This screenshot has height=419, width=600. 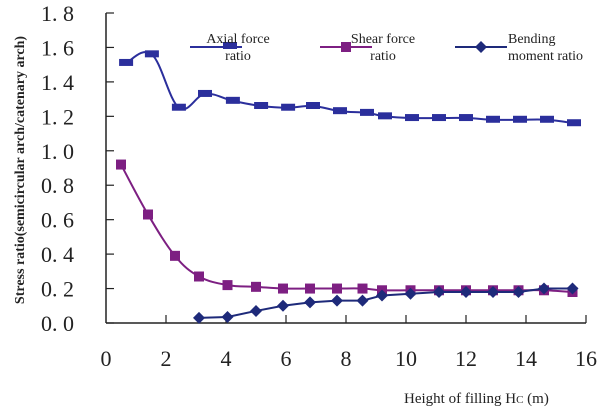 I want to click on legend-label: Shear force, so click(x=383, y=39).